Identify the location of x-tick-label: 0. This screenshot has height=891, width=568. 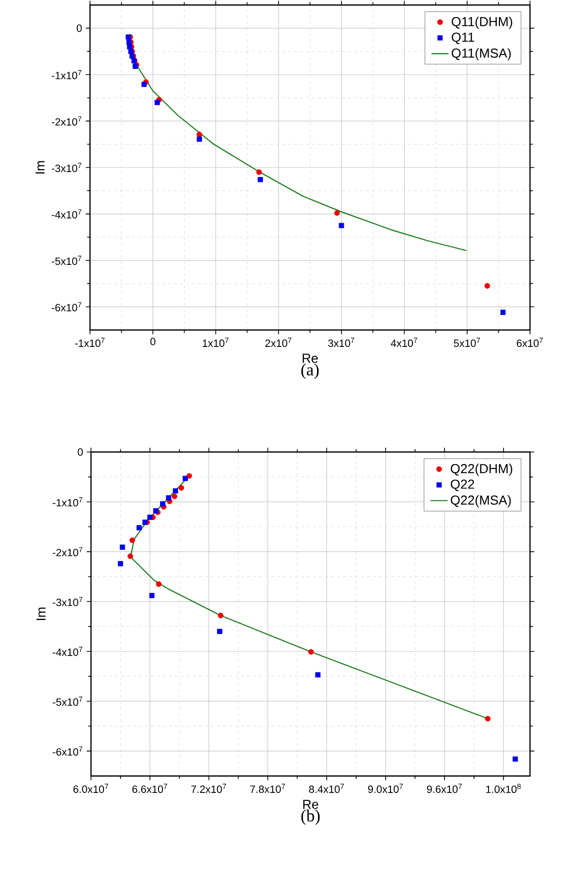
(153, 342).